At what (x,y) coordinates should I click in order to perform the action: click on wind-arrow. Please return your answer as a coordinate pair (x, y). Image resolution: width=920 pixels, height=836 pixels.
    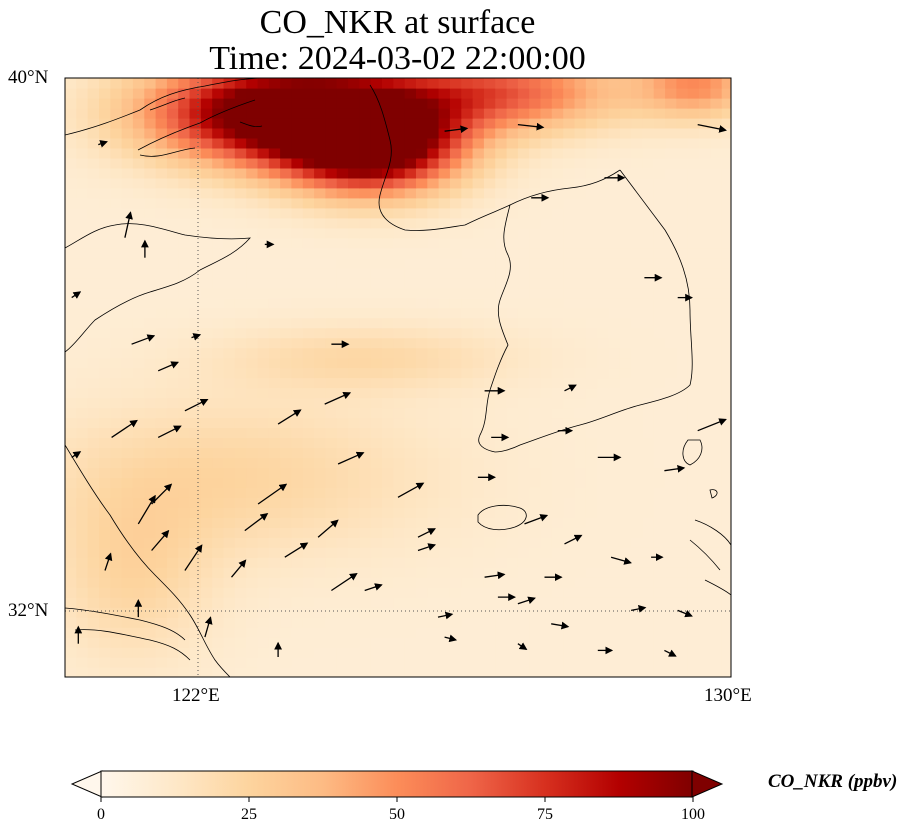
    Looking at the image, I should click on (108, 561).